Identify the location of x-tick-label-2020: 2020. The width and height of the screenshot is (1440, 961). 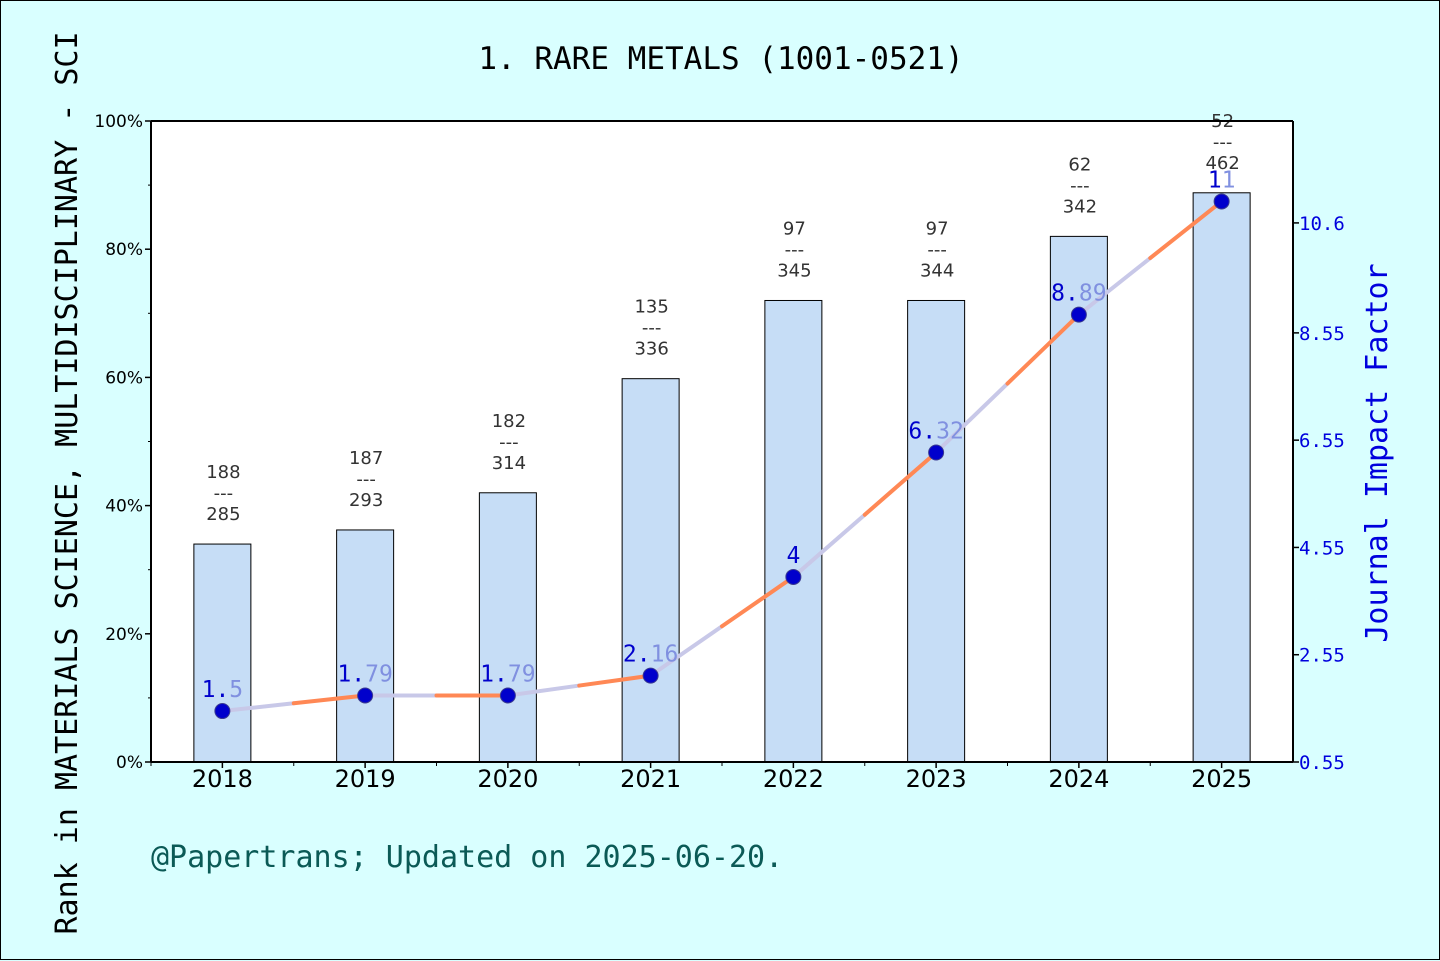
(507, 779).